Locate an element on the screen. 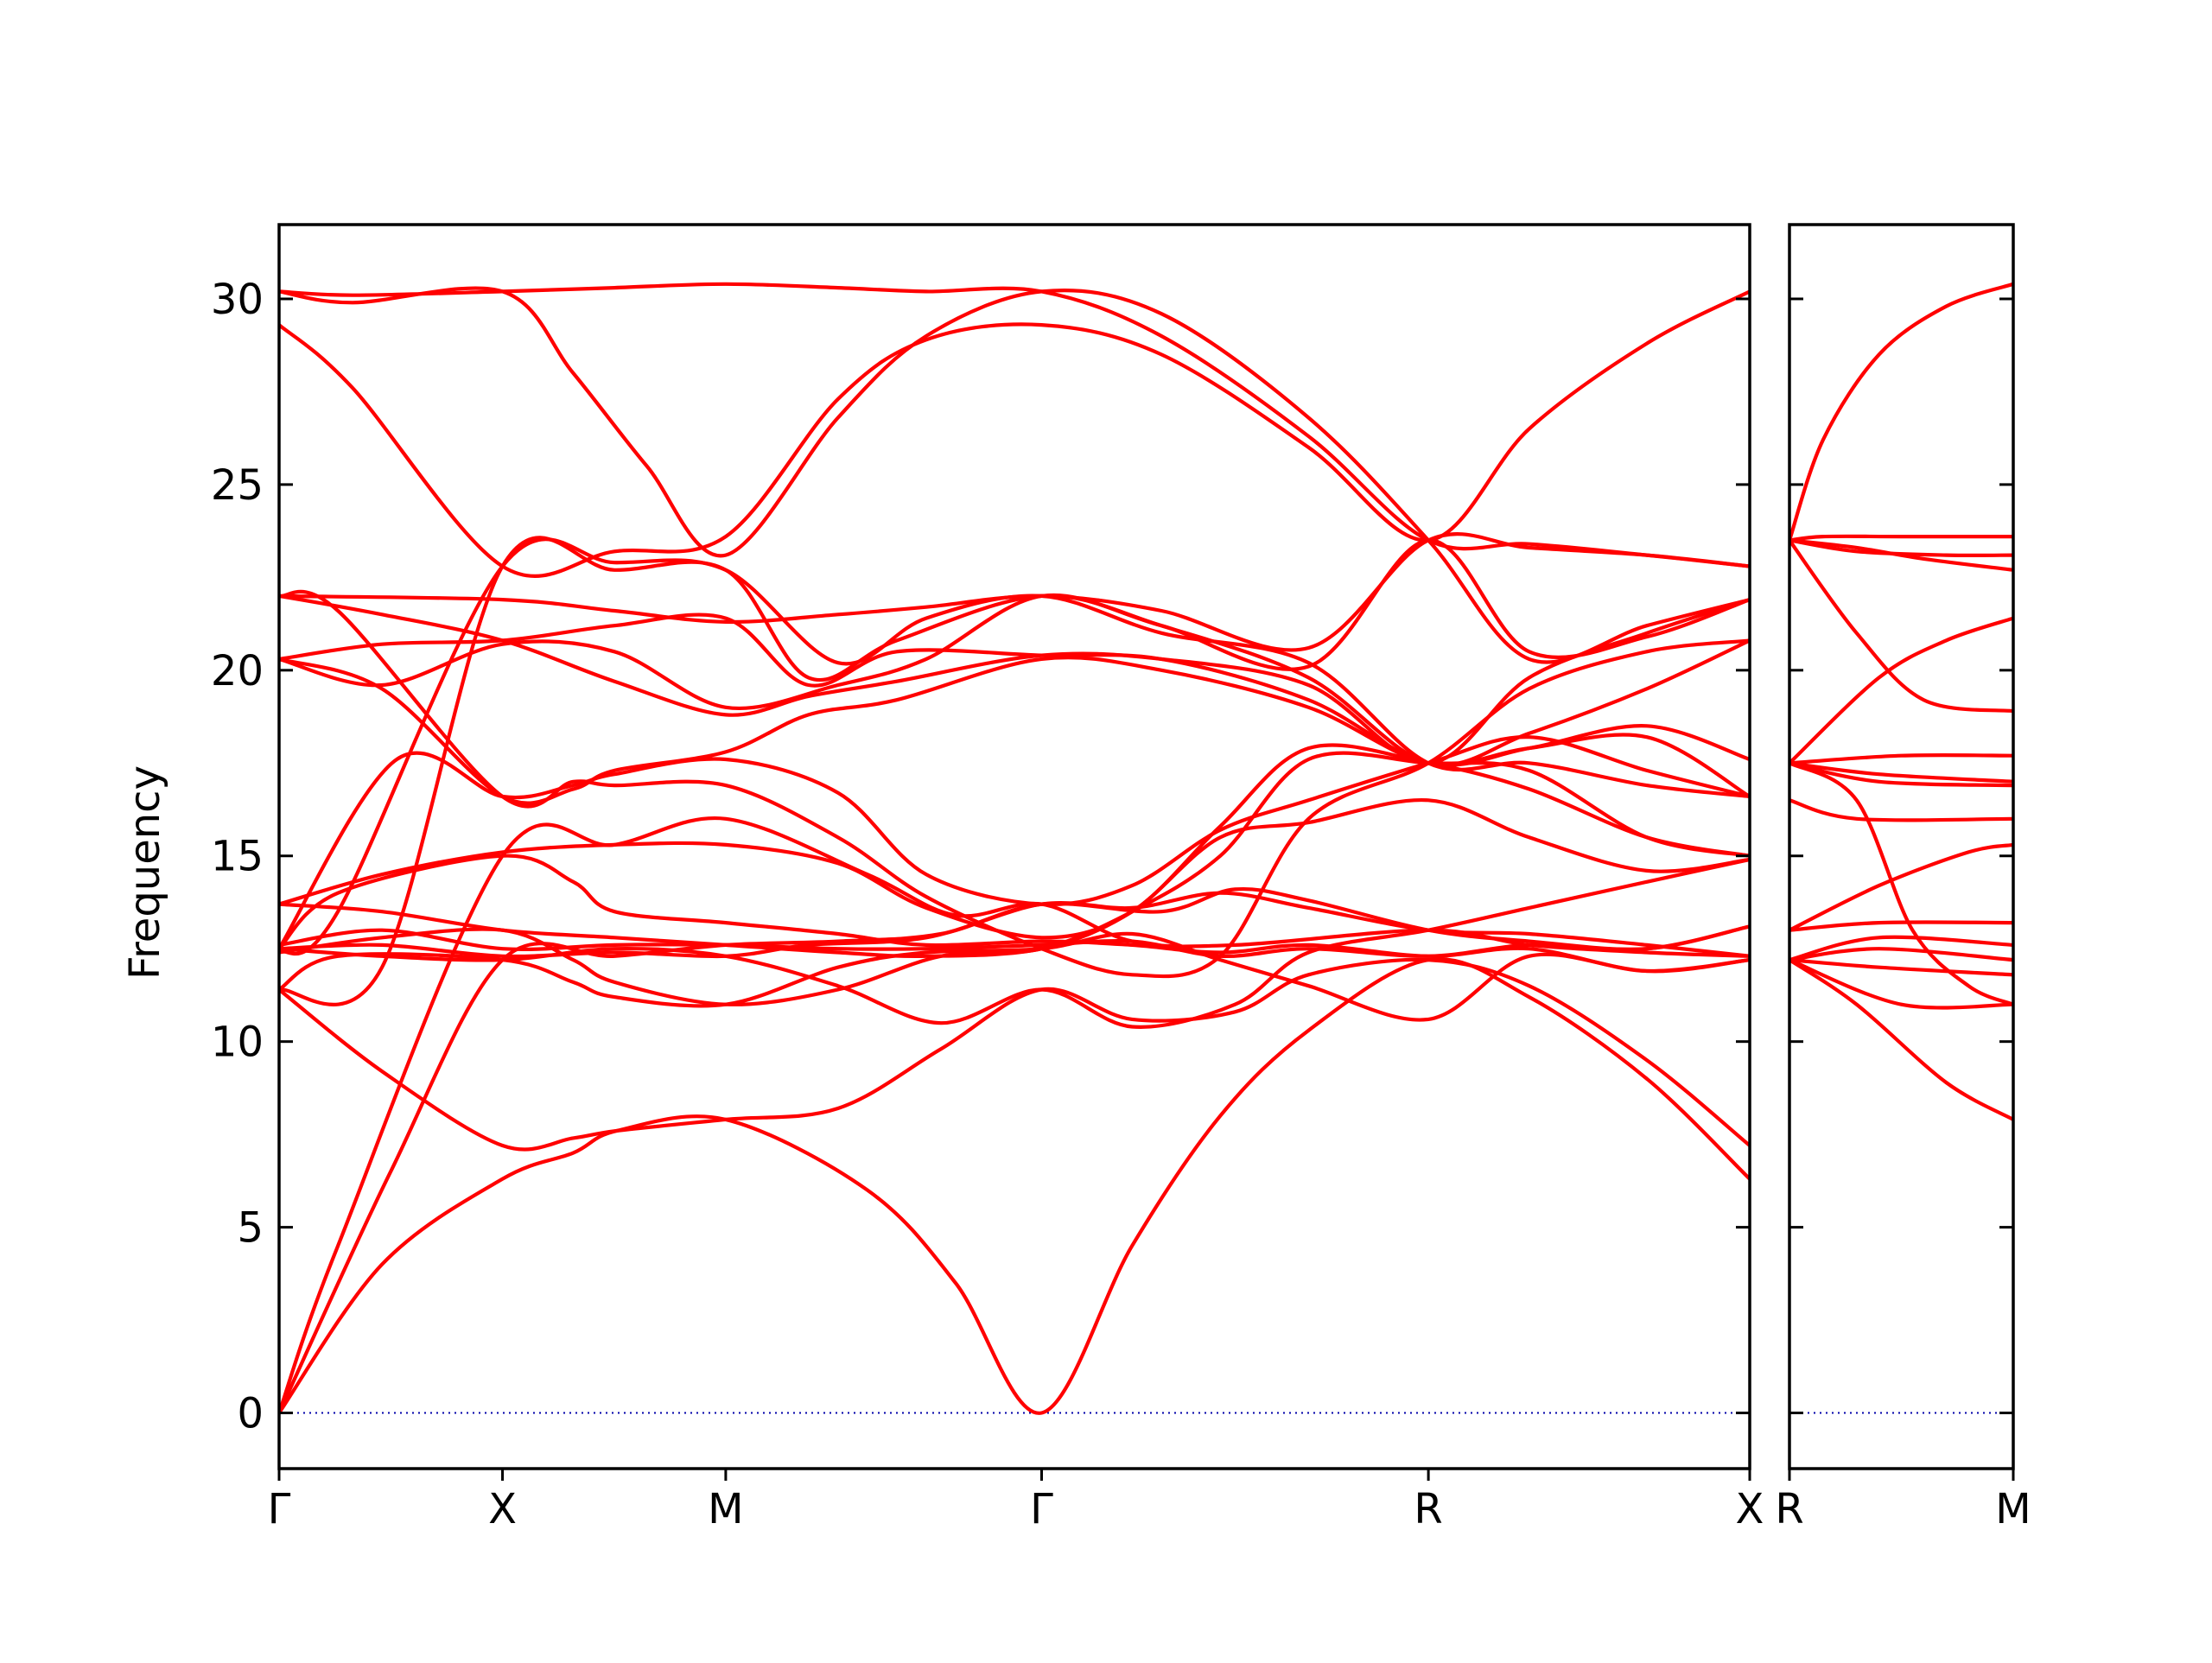 This screenshot has width=2212, height=1663. y-tick-label: 10 is located at coordinates (237, 1043).